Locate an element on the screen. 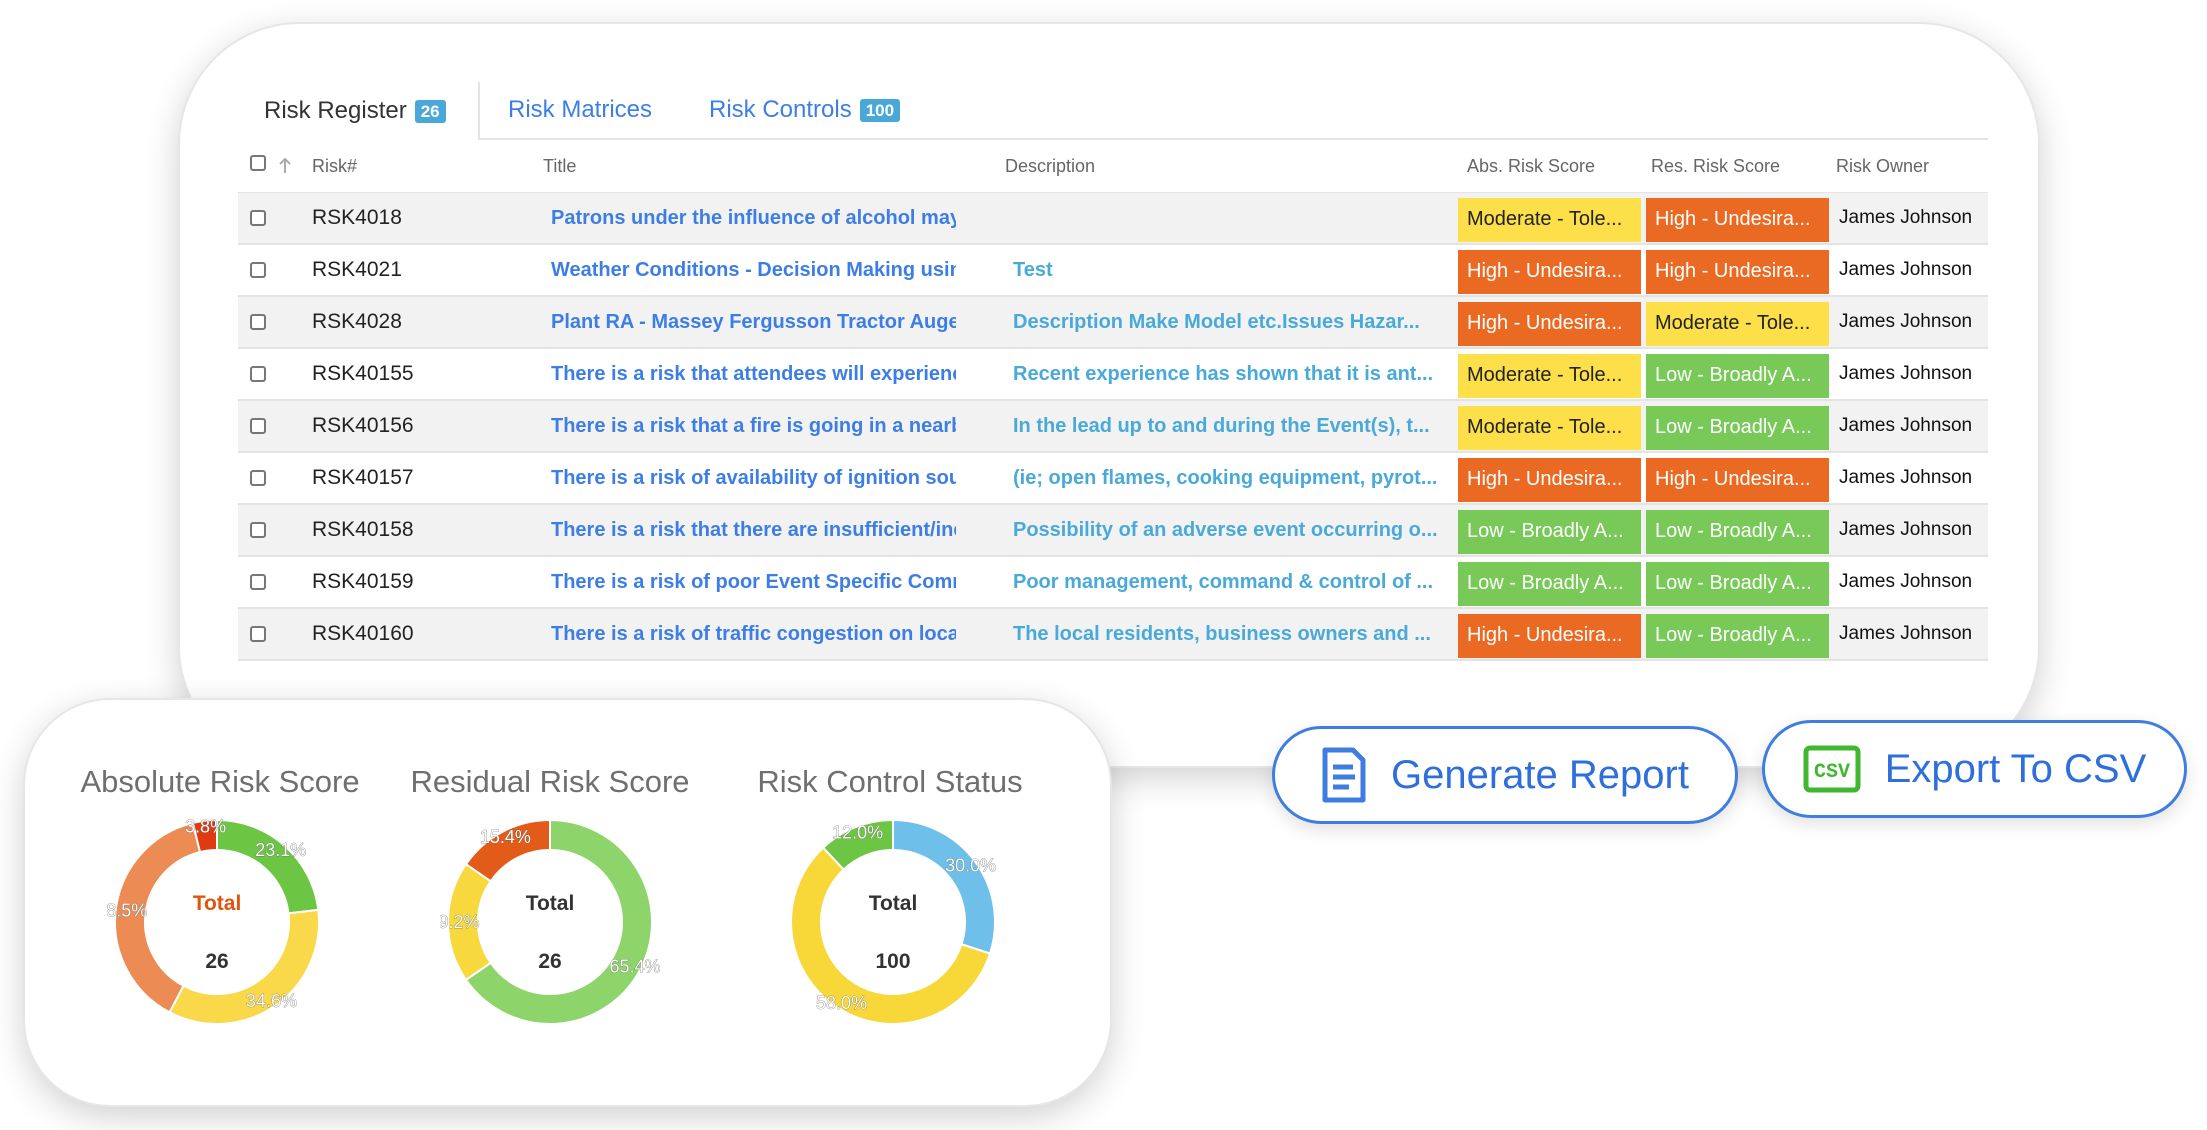 This screenshot has height=1130, width=2207. absolute-risk-score-donut: 23.1% 34.6% 38.5% 3.8% Total 26 is located at coordinates (213, 920).